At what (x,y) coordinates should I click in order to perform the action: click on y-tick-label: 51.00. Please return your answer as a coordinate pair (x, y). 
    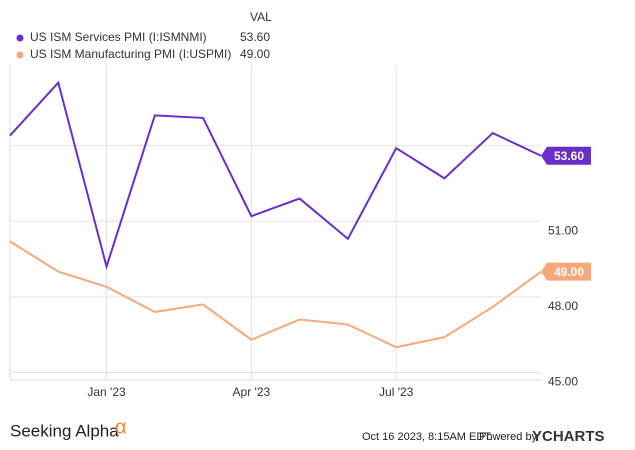
    Looking at the image, I should click on (563, 230).